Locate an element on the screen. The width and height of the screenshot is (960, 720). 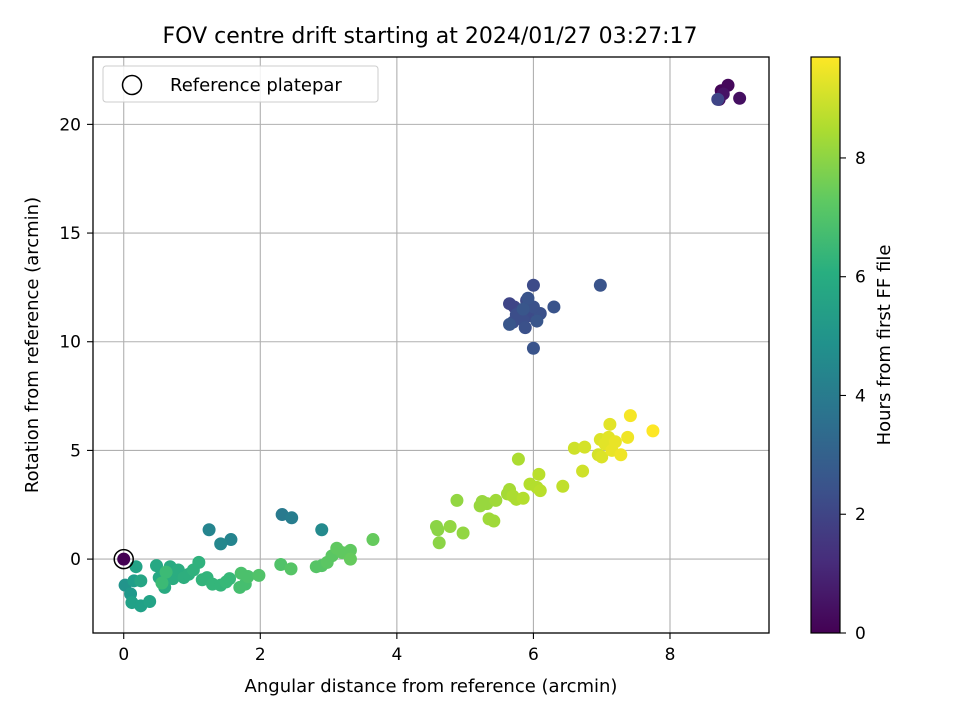
x-tick-label: 6 is located at coordinates (533, 655).